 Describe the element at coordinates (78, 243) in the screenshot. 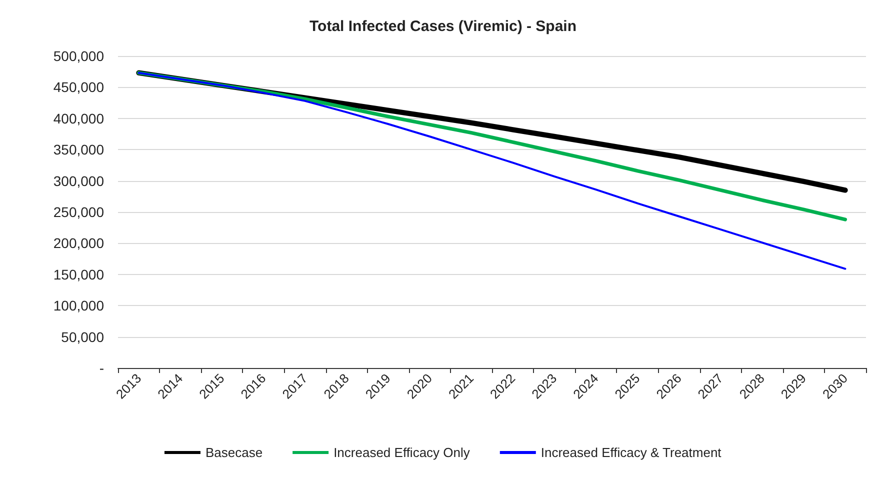

I see `y-tick-label: 200,000` at that location.